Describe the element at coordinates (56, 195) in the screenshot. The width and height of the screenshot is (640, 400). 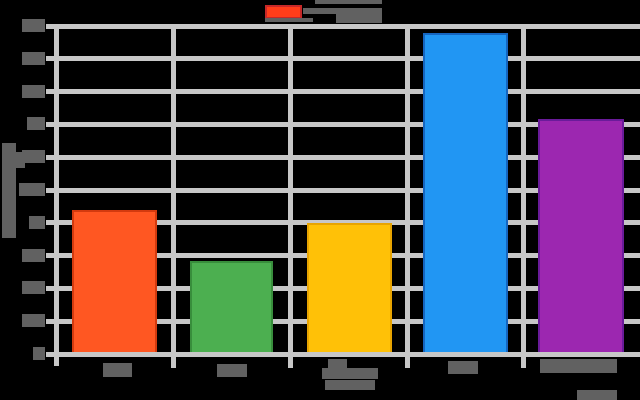
I see `y-axis-line` at that location.